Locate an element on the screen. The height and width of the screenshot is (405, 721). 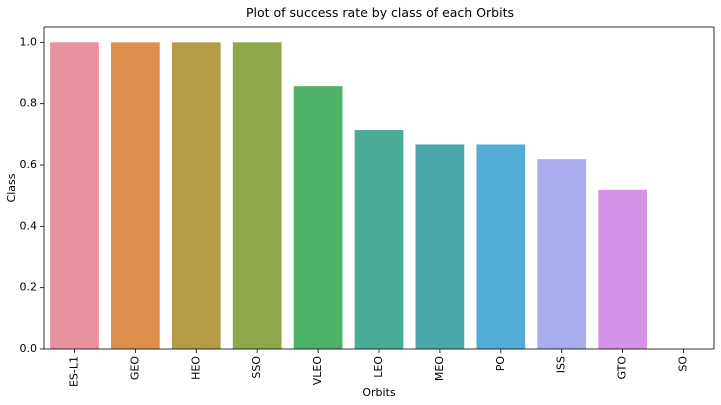
x-tick-label: SO is located at coordinates (683, 364).